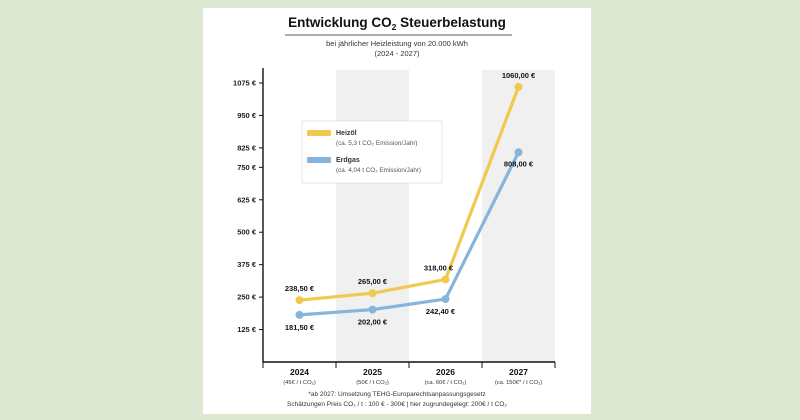 Image resolution: width=800 pixels, height=420 pixels. What do you see at coordinates (247, 264) in the screenshot?
I see `y-tick-label: 375 €` at bounding box center [247, 264].